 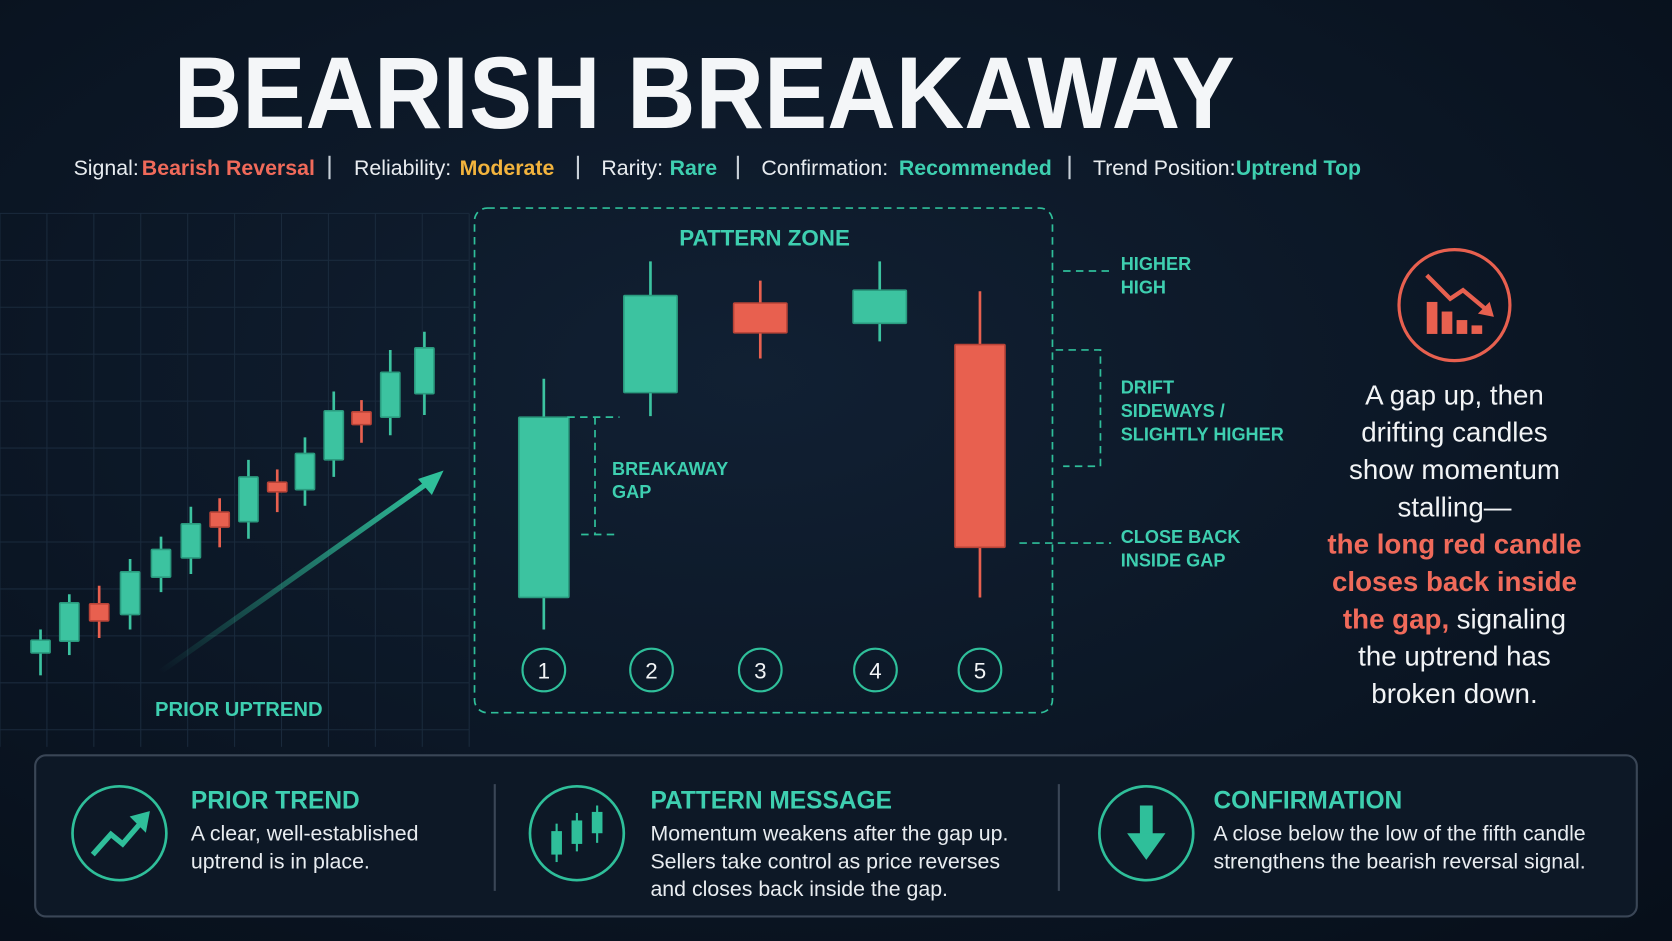 I want to click on icon-arrow, so click(x=1457, y=293).